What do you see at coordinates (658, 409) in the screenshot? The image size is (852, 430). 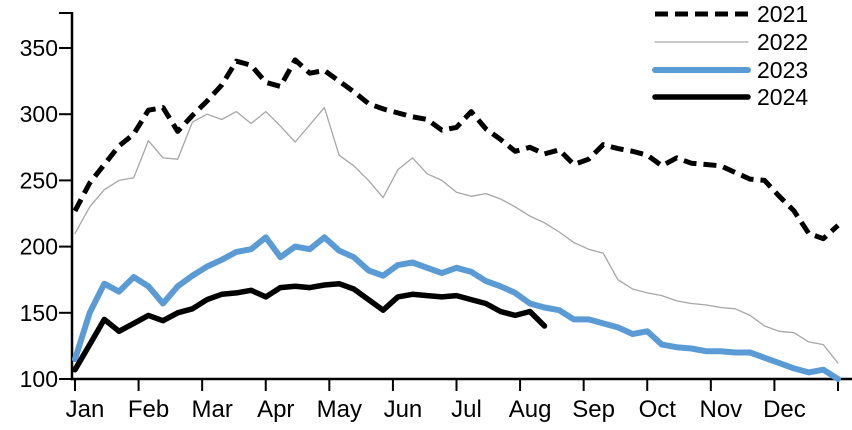 I see `x-axis-month-label: Oct` at bounding box center [658, 409].